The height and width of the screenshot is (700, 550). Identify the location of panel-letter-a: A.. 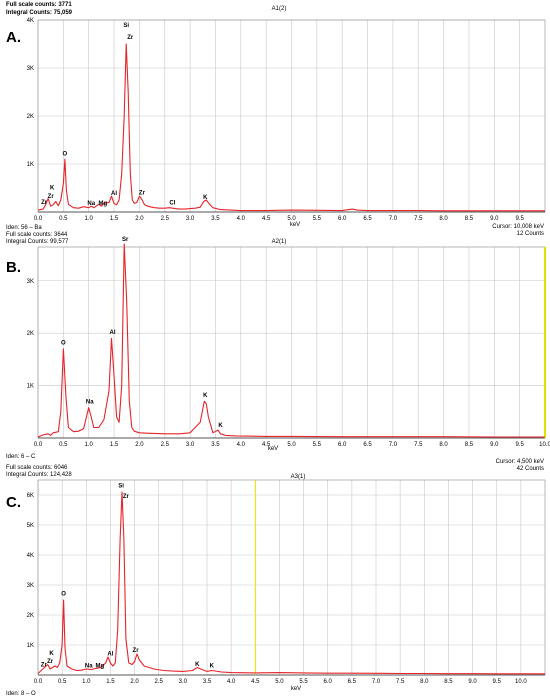
(13, 37).